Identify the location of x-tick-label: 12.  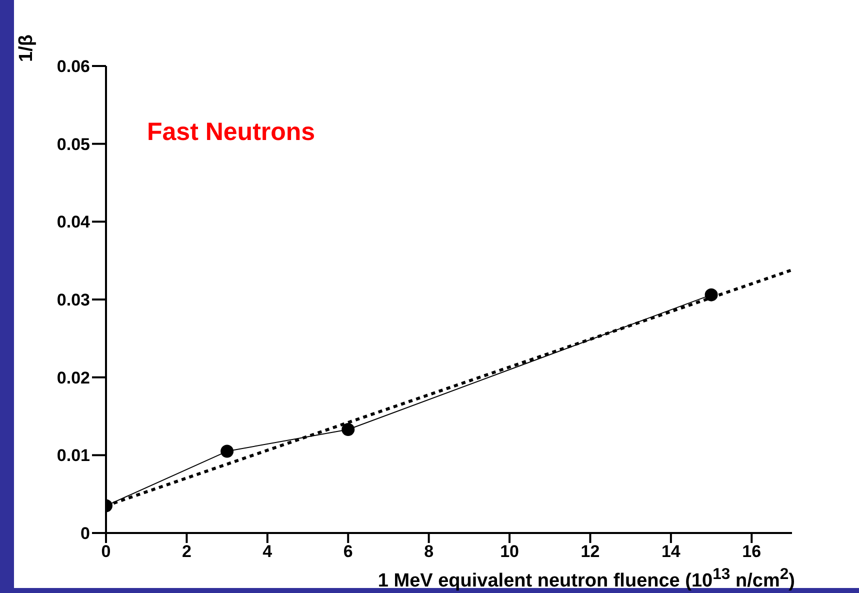
(590, 552).